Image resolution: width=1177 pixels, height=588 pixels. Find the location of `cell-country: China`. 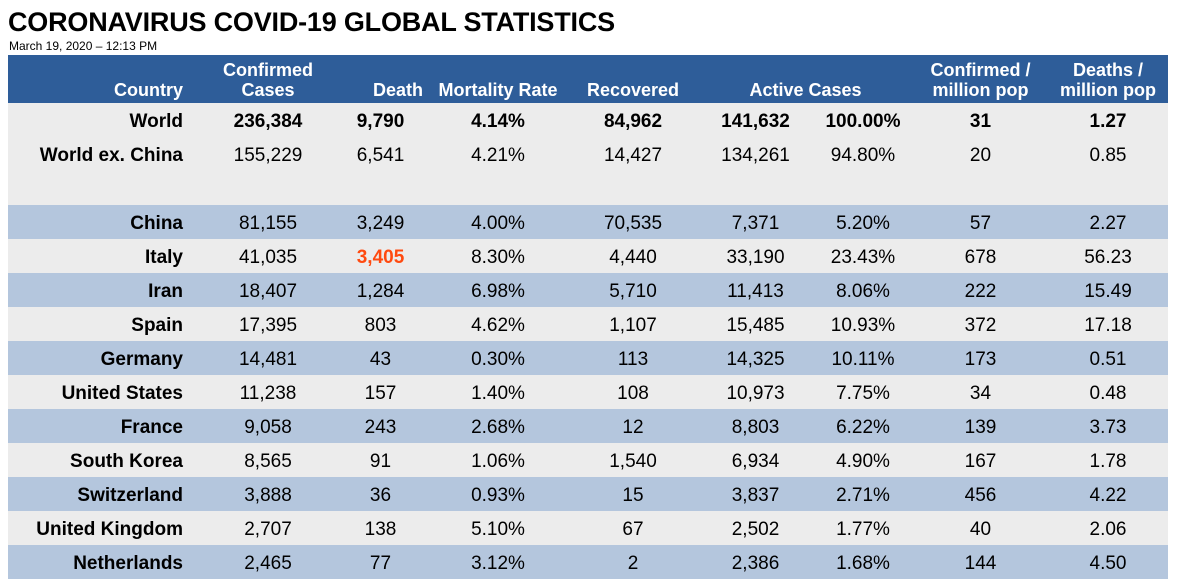

cell-country: China is located at coordinates (156, 223).